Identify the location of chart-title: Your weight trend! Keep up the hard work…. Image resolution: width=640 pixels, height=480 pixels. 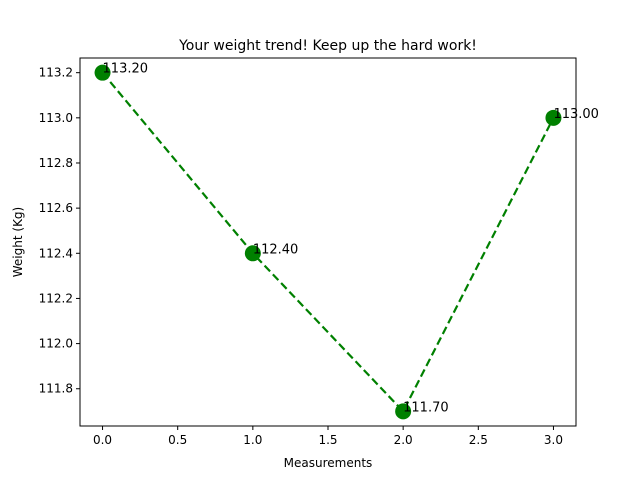
(327, 46).